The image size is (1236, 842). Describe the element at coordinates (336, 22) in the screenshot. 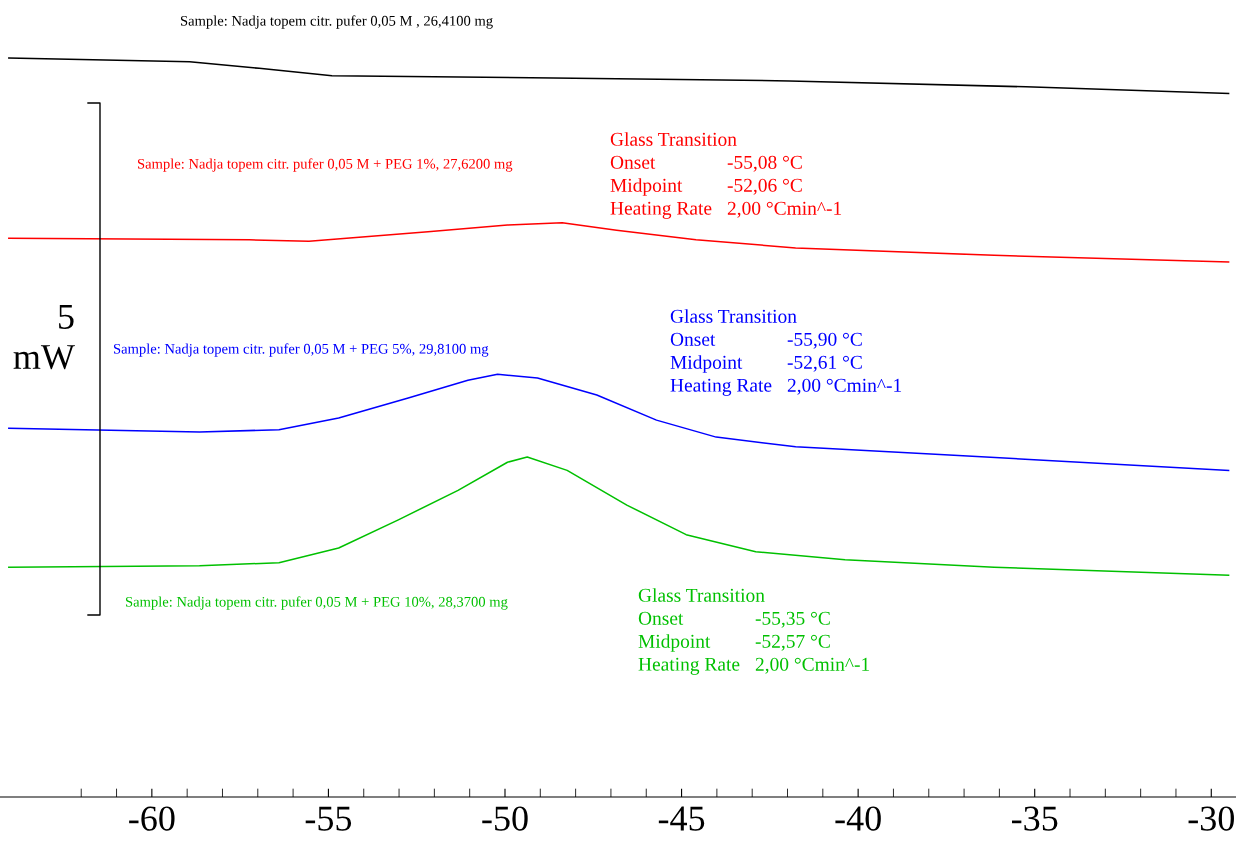

I see `text: Sample: Nadja topem citr. pufer 0,05 M , 26,4100 mg` at that location.